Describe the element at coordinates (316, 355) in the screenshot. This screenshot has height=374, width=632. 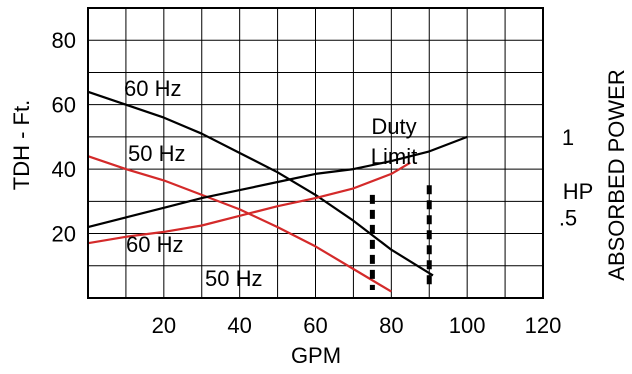
I see `x-axis-label: GPM` at that location.